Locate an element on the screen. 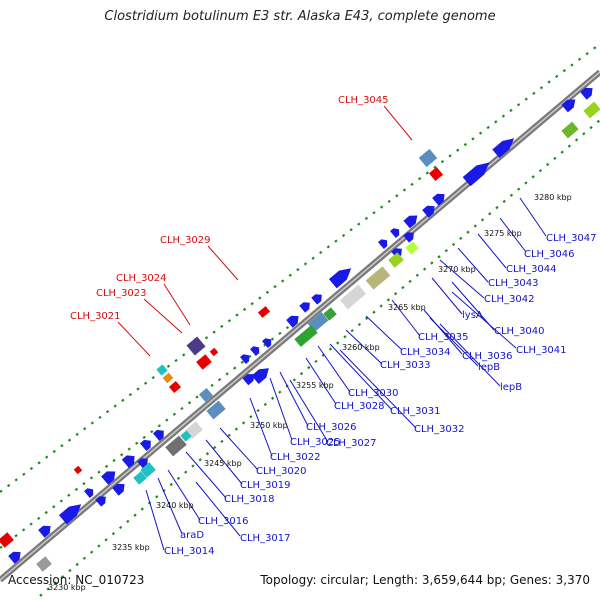 The image size is (600, 600). gene-label: CLH_3033 is located at coordinates (405, 365).